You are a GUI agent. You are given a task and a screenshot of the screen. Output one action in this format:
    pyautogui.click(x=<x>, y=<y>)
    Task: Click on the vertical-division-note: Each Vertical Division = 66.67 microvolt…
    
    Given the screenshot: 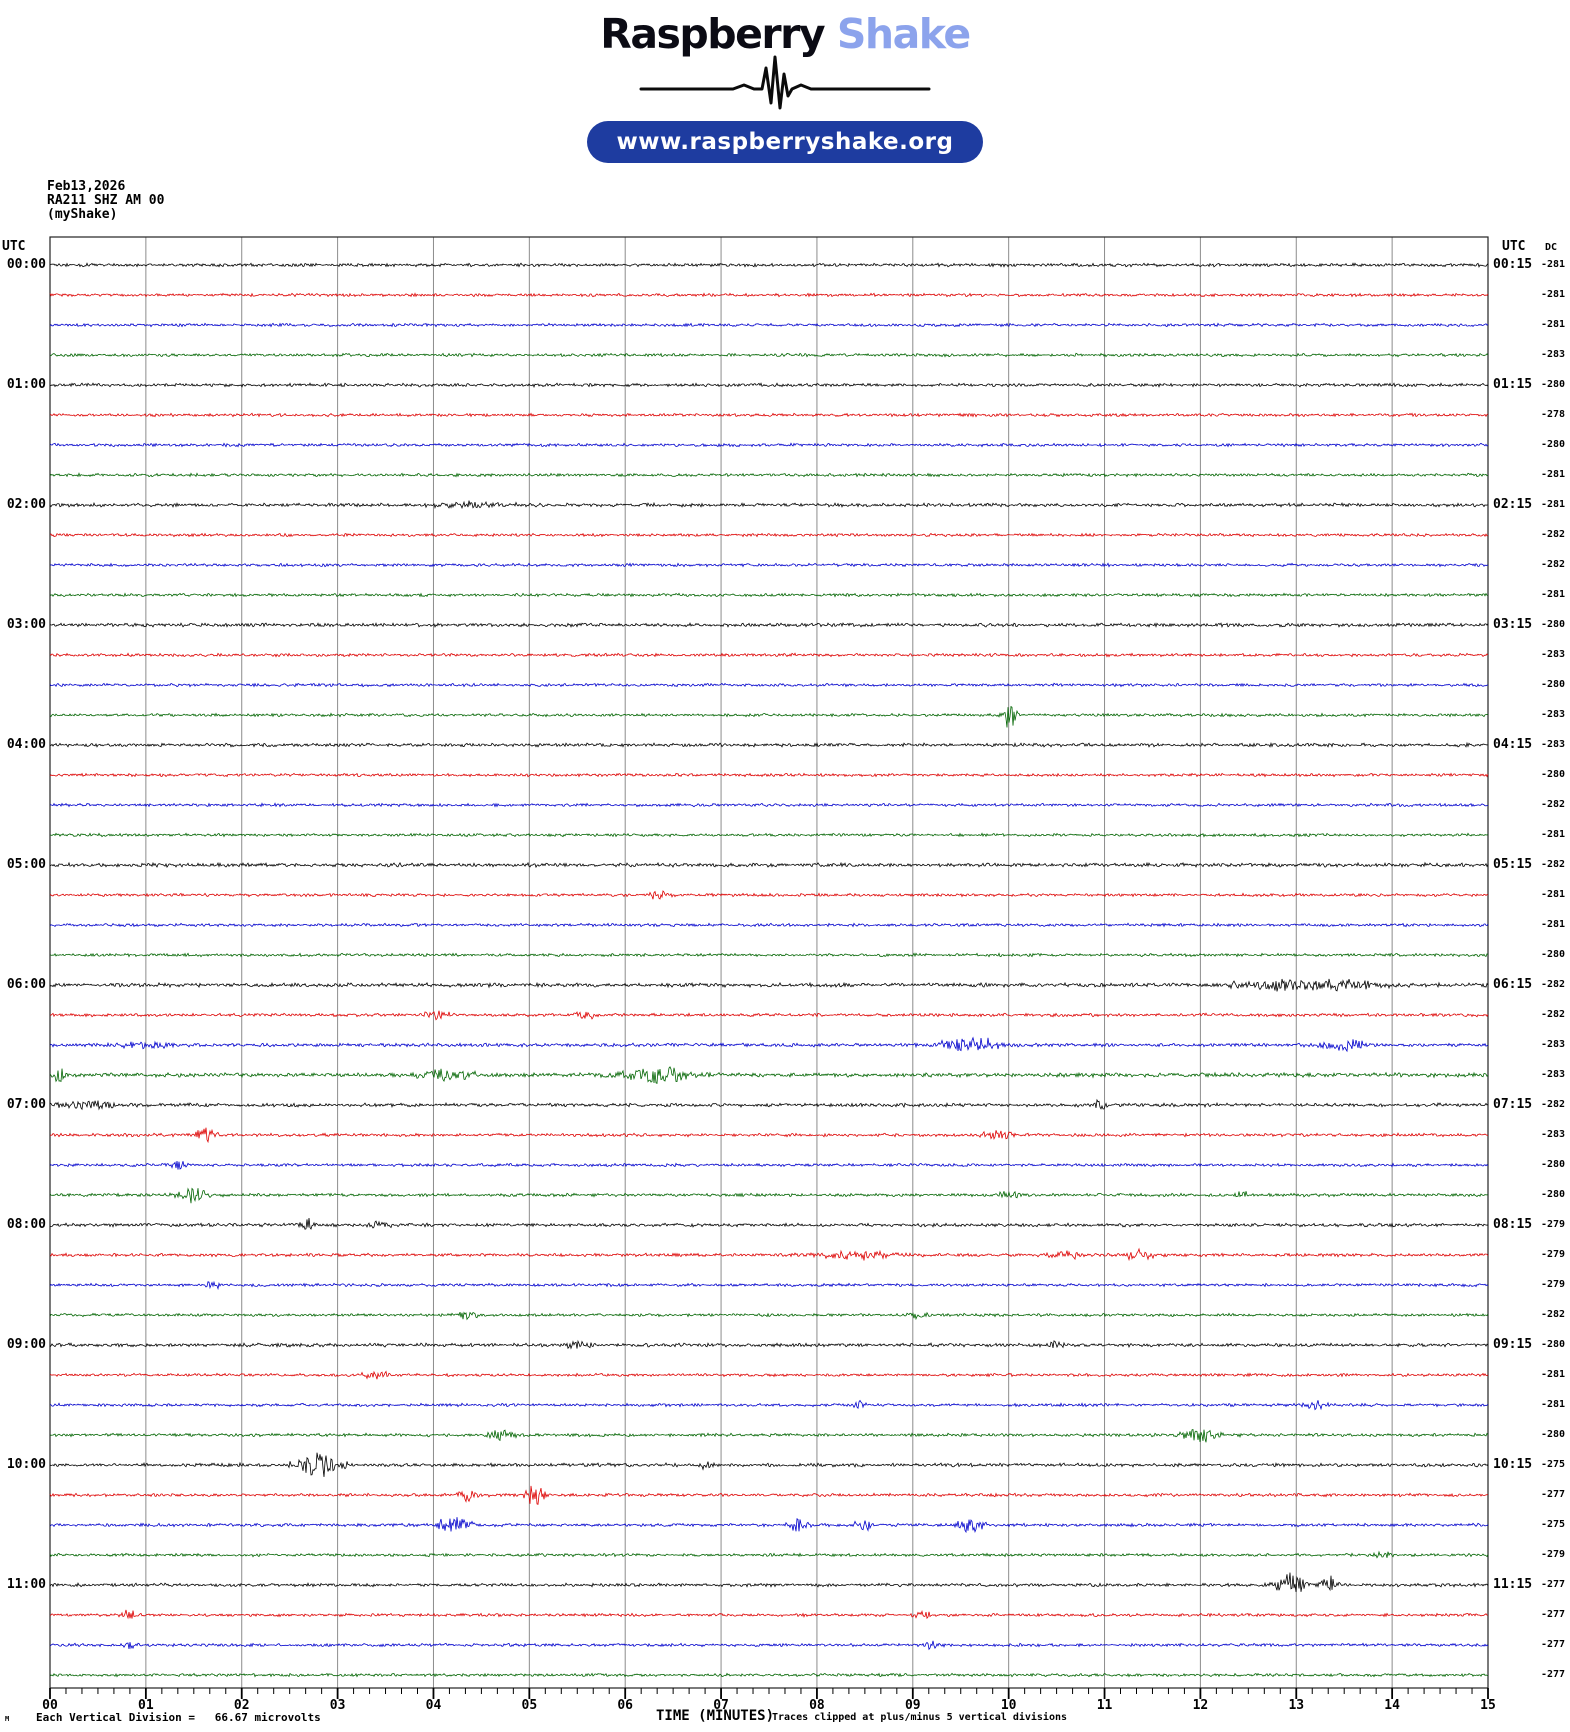 What is the action you would take?
    pyautogui.click(x=178, y=1717)
    